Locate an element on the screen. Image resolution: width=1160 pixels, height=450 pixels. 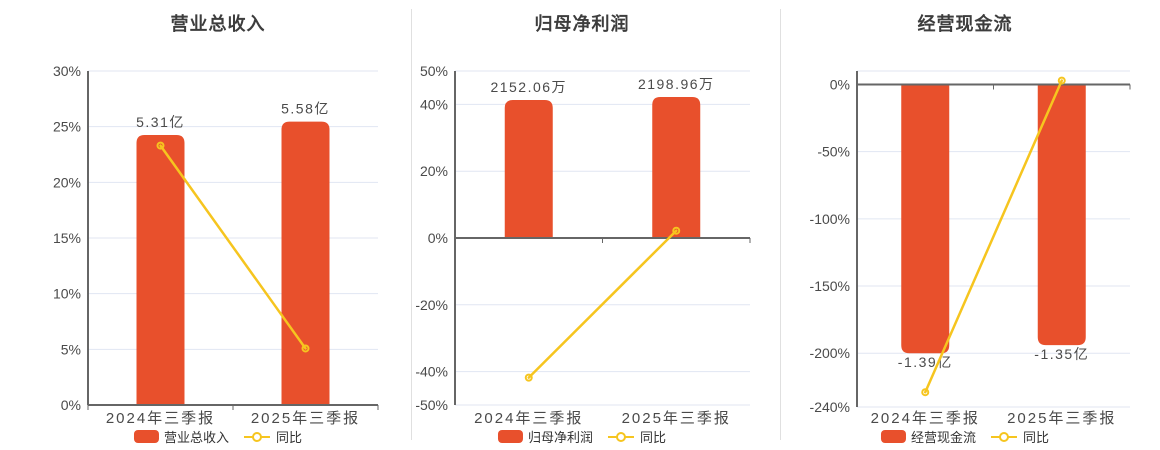
chart-title-operating-revenue: 营业总收入 is located at coordinates (218, 24).